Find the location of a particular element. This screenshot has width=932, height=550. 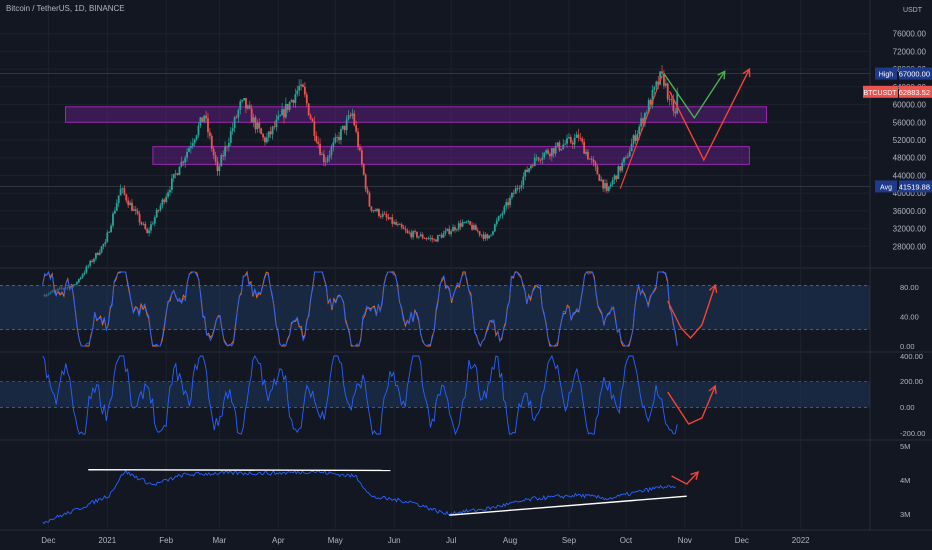

price-axis-label: 36000.00 is located at coordinates (910, 211).